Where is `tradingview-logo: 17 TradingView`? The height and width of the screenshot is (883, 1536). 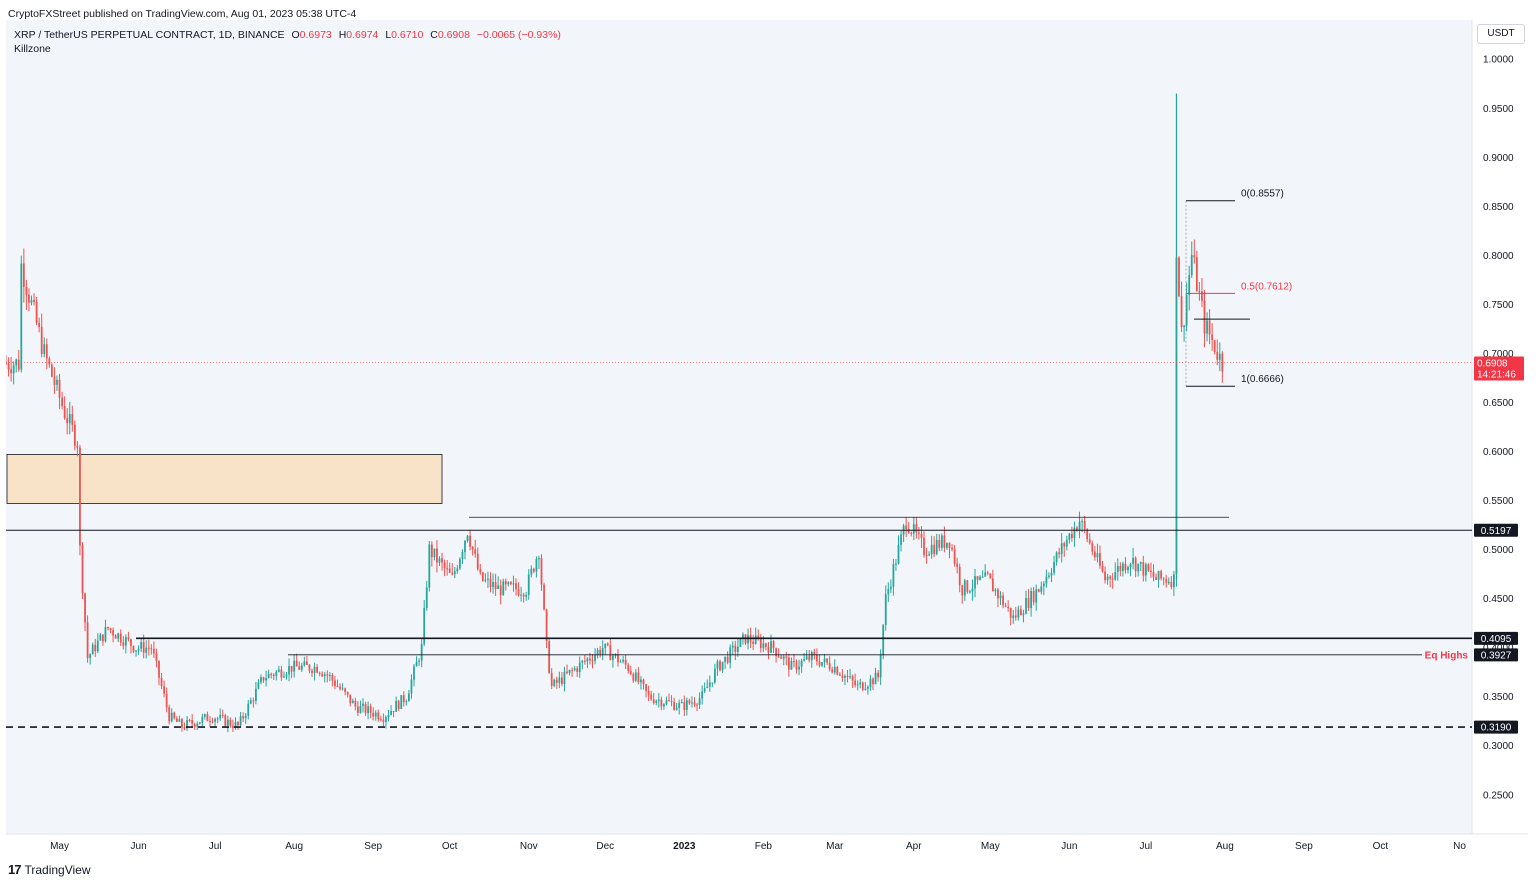
tradingview-logo: 17 TradingView is located at coordinates (49, 869).